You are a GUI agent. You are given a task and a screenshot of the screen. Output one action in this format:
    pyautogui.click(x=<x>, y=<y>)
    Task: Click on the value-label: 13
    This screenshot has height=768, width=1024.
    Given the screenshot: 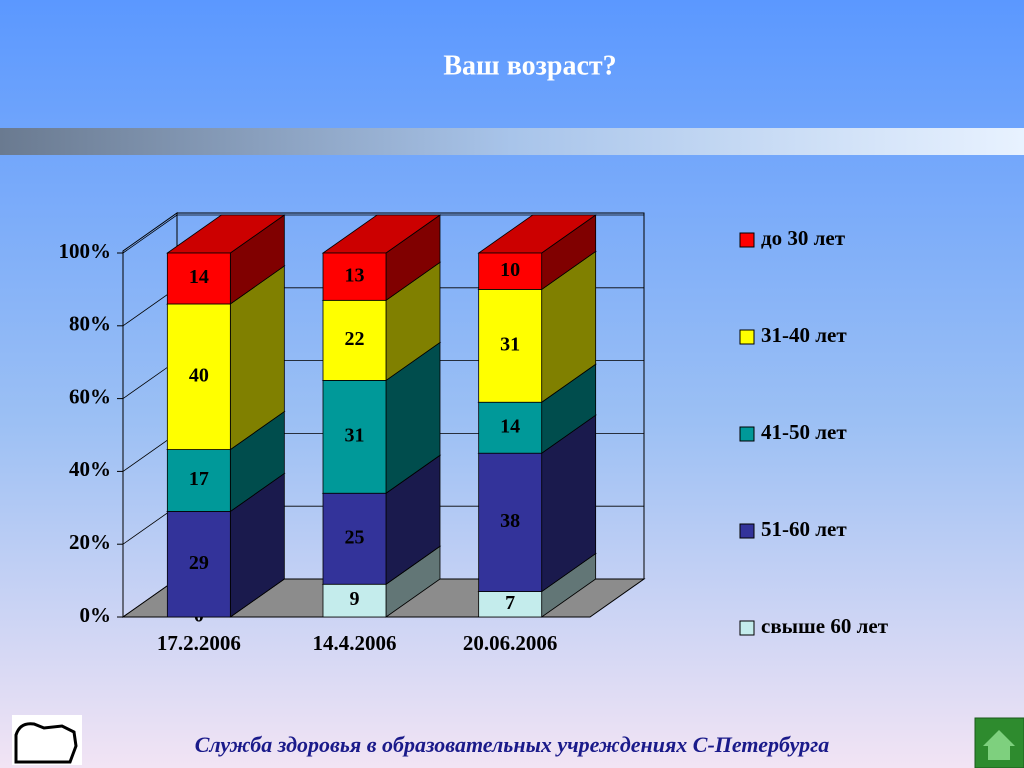 What is the action you would take?
    pyautogui.click(x=355, y=275)
    